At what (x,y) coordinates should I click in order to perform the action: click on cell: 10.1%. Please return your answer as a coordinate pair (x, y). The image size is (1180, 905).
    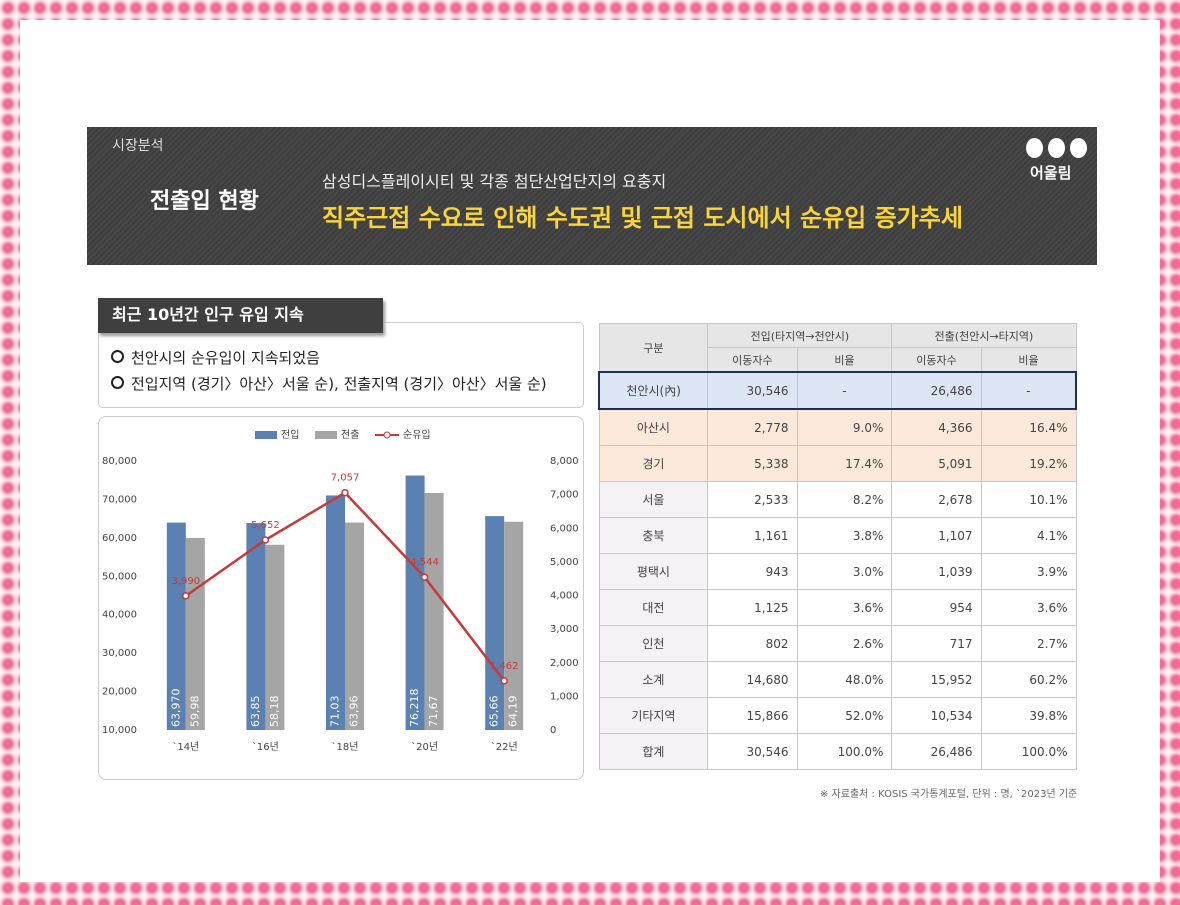
    Looking at the image, I should click on (1028, 499).